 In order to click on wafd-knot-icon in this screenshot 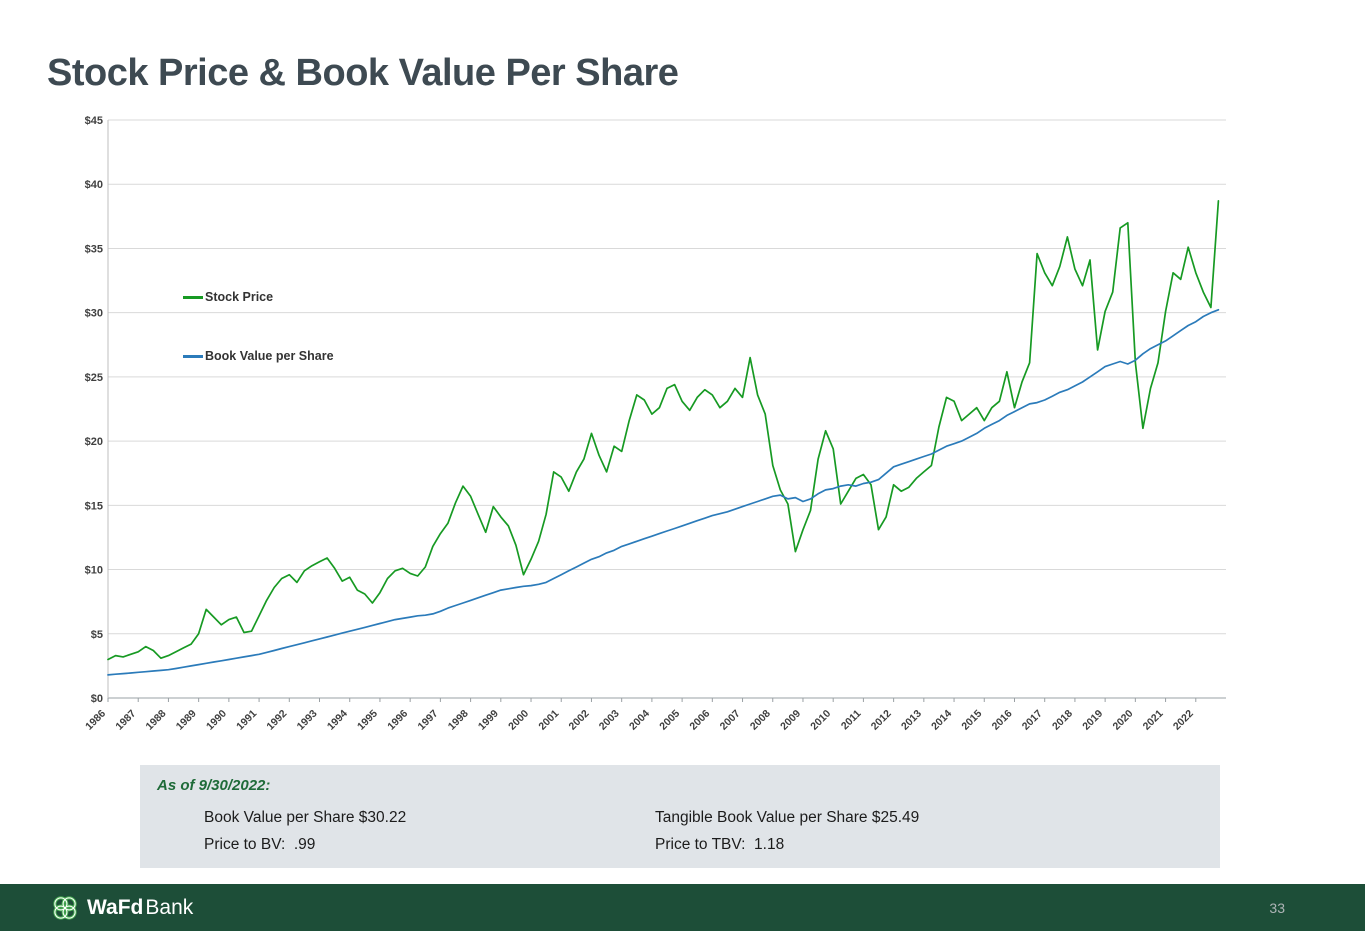, I will do `click(65, 907)`.